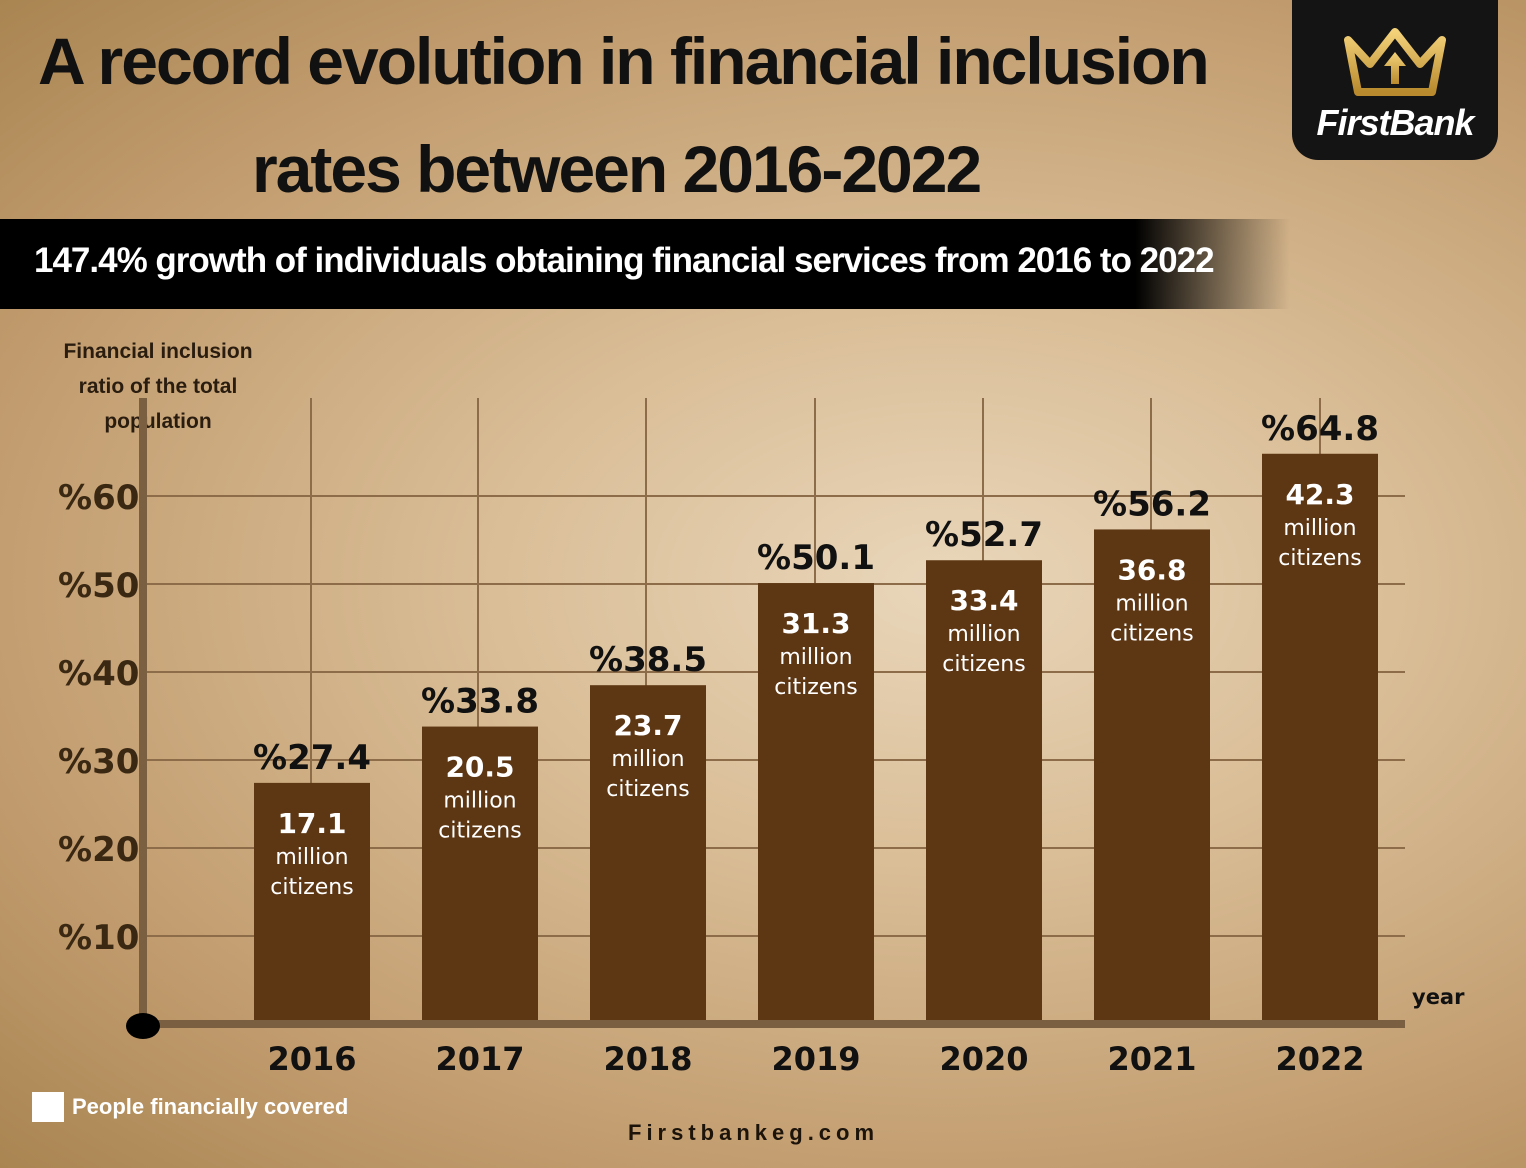 This screenshot has width=1526, height=1168. What do you see at coordinates (1151, 1059) in the screenshot?
I see `x-tick-label: 2021` at bounding box center [1151, 1059].